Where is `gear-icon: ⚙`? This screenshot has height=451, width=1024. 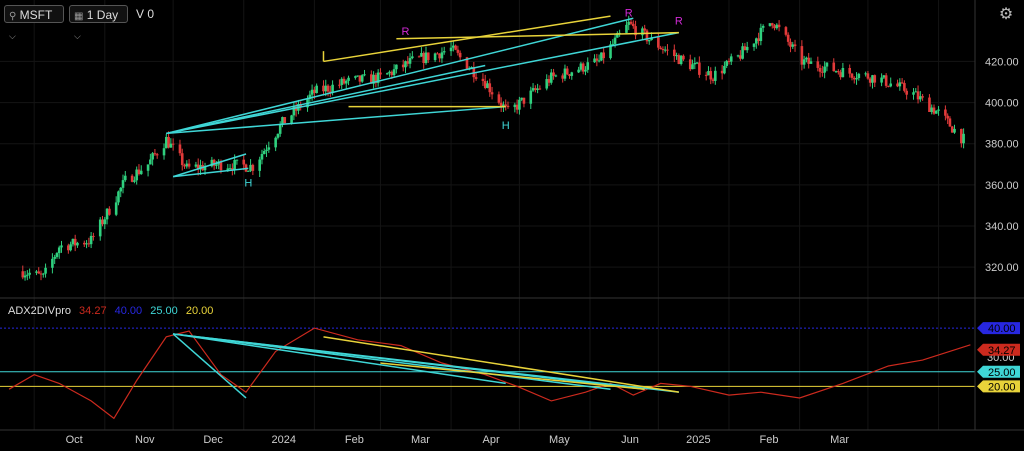 gear-icon: ⚙ is located at coordinates (1006, 14).